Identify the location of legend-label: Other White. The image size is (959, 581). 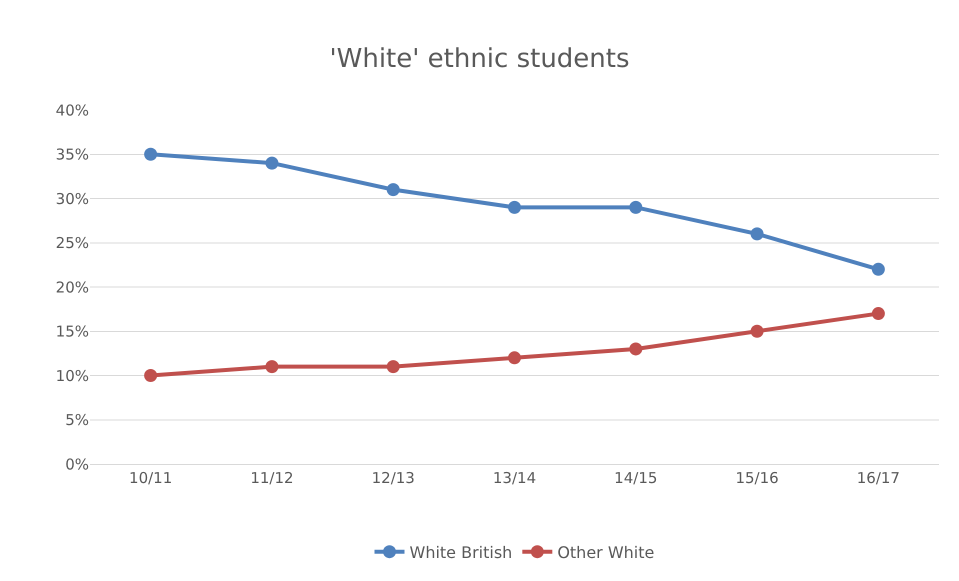
(605, 552).